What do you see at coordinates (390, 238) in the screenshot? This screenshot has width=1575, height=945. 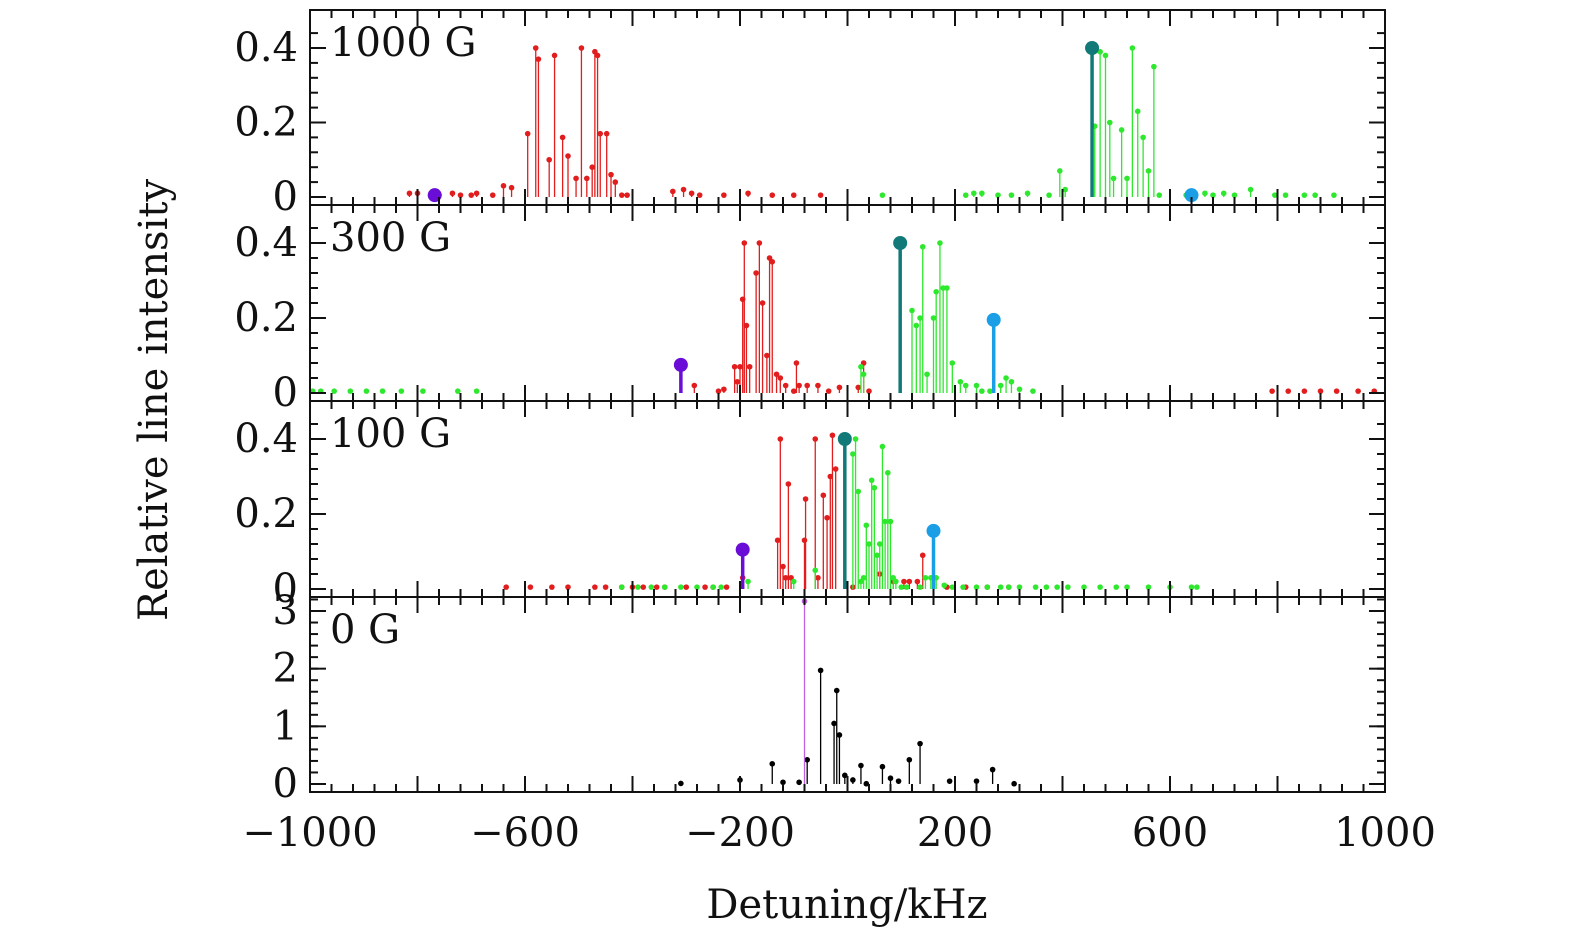 I see `panel-field-label: 300 G` at bounding box center [390, 238].